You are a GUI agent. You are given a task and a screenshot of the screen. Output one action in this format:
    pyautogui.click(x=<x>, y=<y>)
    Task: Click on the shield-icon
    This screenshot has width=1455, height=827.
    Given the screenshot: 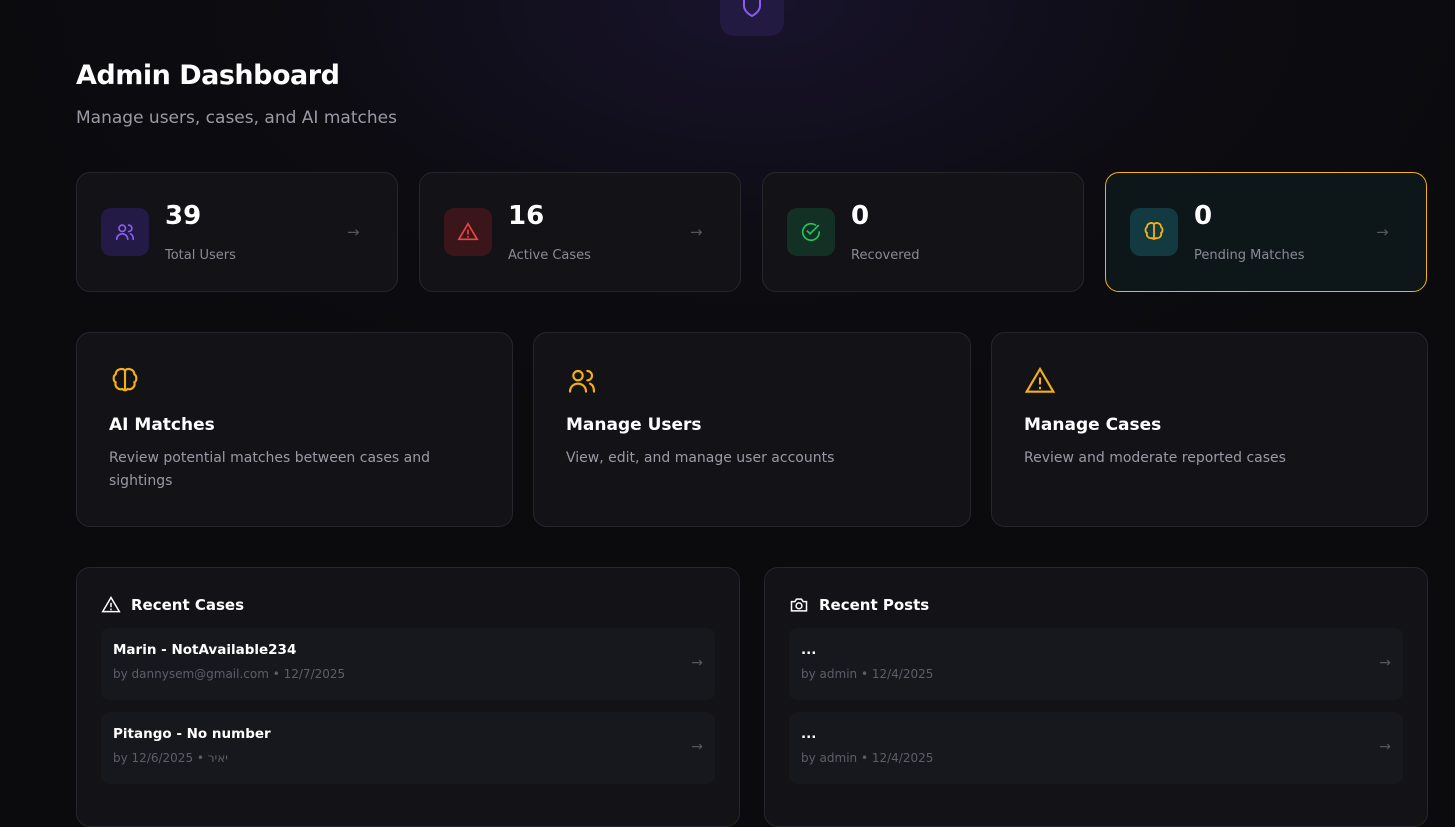 What is the action you would take?
    pyautogui.click(x=752, y=9)
    